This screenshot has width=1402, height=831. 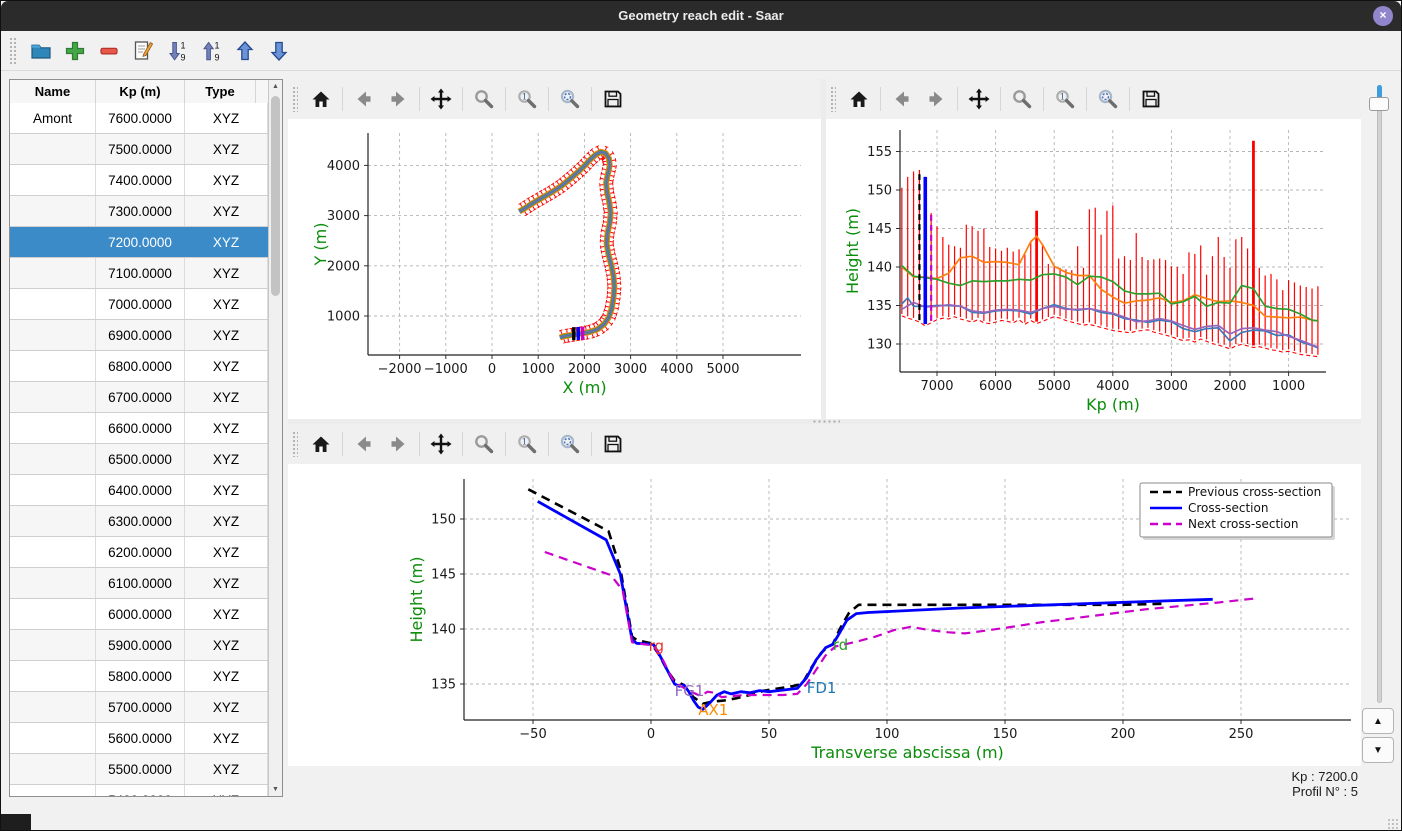 I want to click on scrollbar-thumb, so click(x=275, y=196).